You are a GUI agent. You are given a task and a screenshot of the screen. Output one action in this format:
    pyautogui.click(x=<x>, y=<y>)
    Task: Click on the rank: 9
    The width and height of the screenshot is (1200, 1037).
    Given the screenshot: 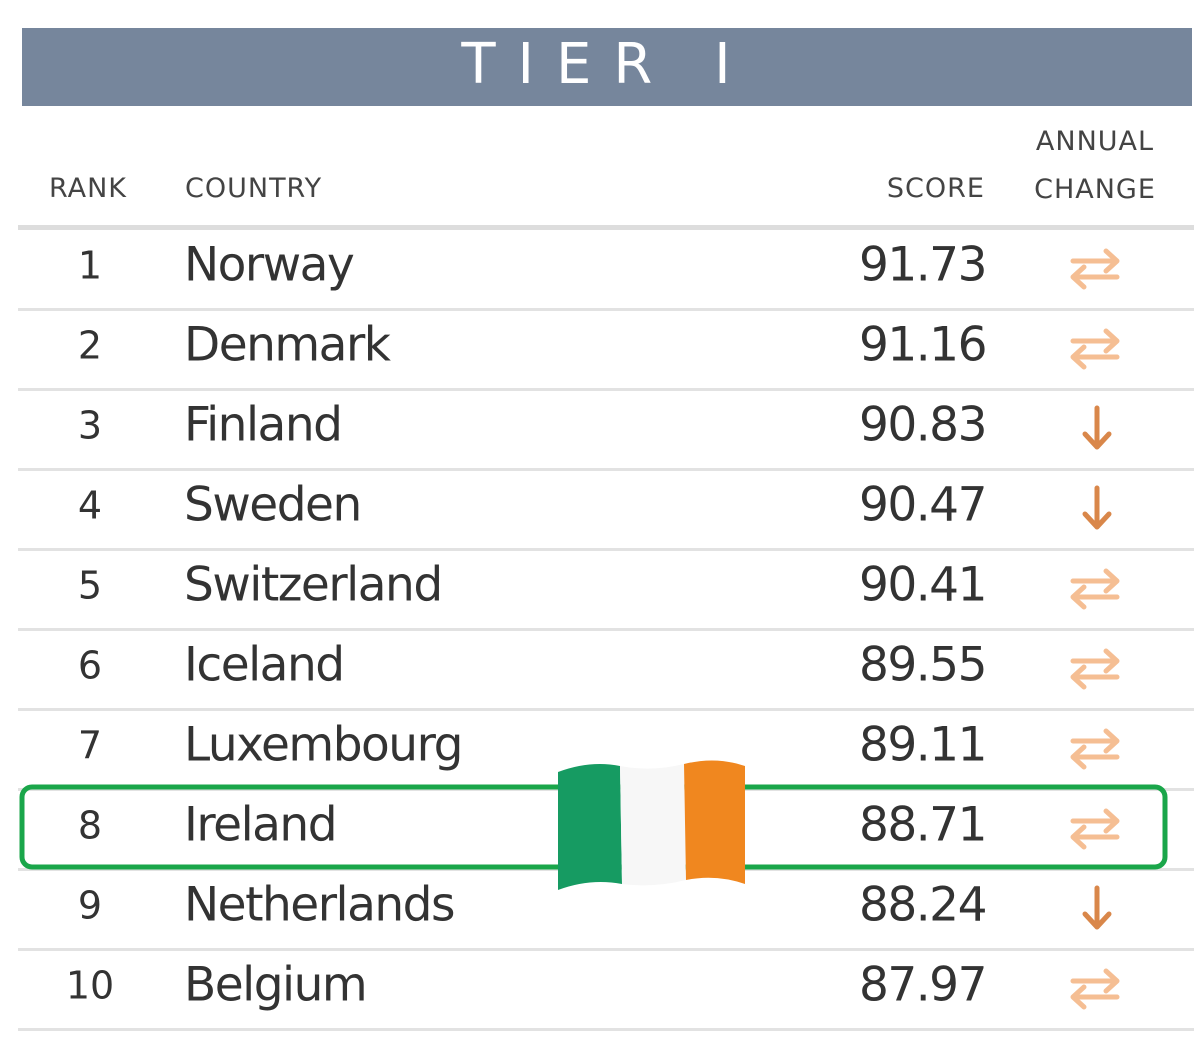 What is the action you would take?
    pyautogui.click(x=90, y=906)
    